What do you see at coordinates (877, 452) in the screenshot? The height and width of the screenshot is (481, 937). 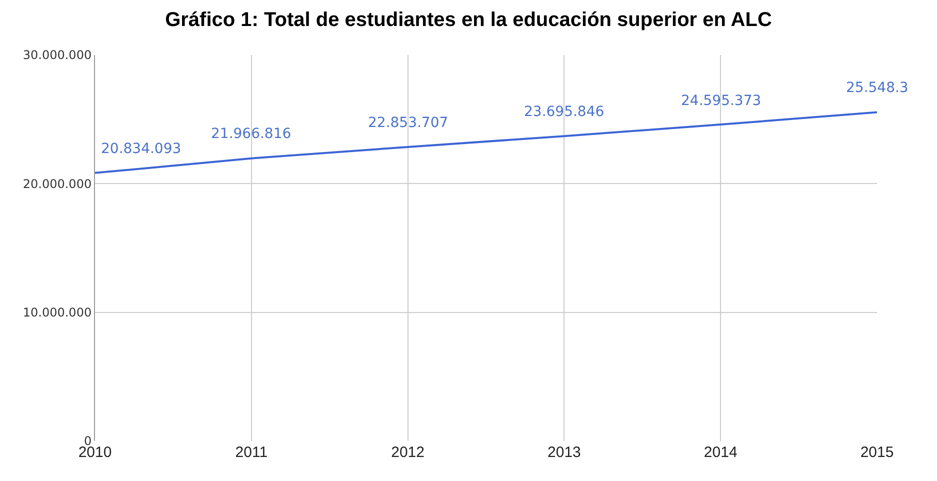 I see `x-tick-label: 2015` at bounding box center [877, 452].